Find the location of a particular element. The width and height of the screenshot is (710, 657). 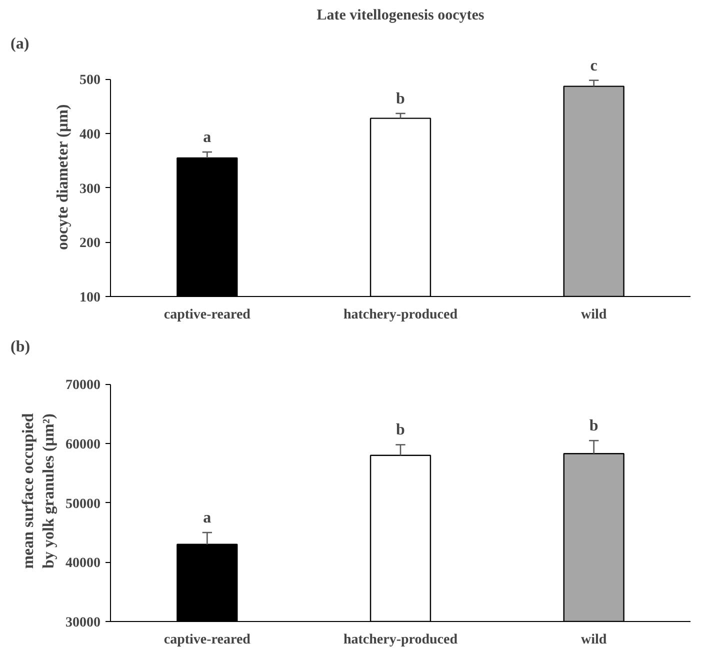

annotation: c is located at coordinates (594, 65).